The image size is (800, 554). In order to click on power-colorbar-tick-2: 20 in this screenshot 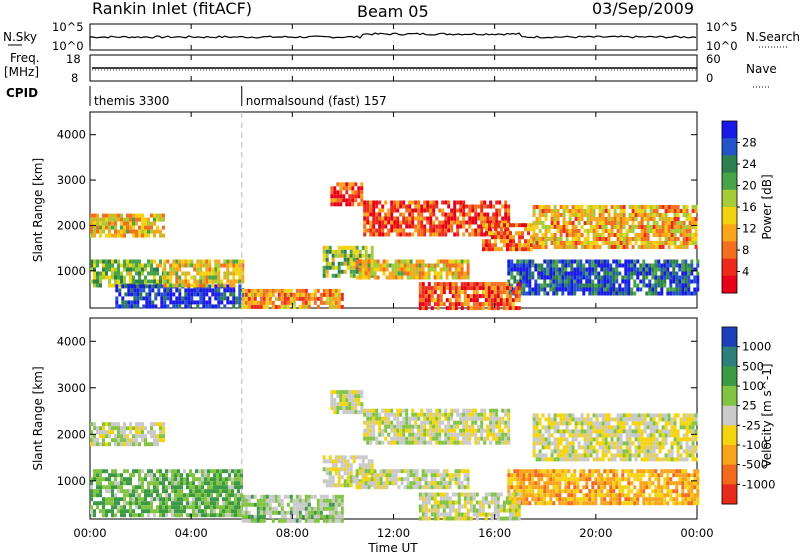, I will do `click(749, 186)`.